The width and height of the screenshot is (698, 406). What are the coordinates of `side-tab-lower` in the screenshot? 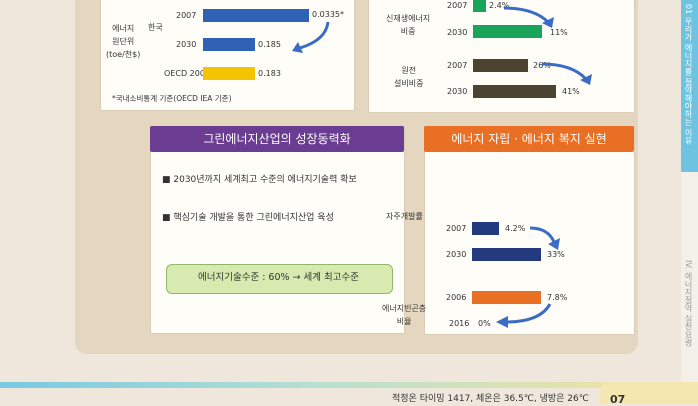 It's located at (689, 288).